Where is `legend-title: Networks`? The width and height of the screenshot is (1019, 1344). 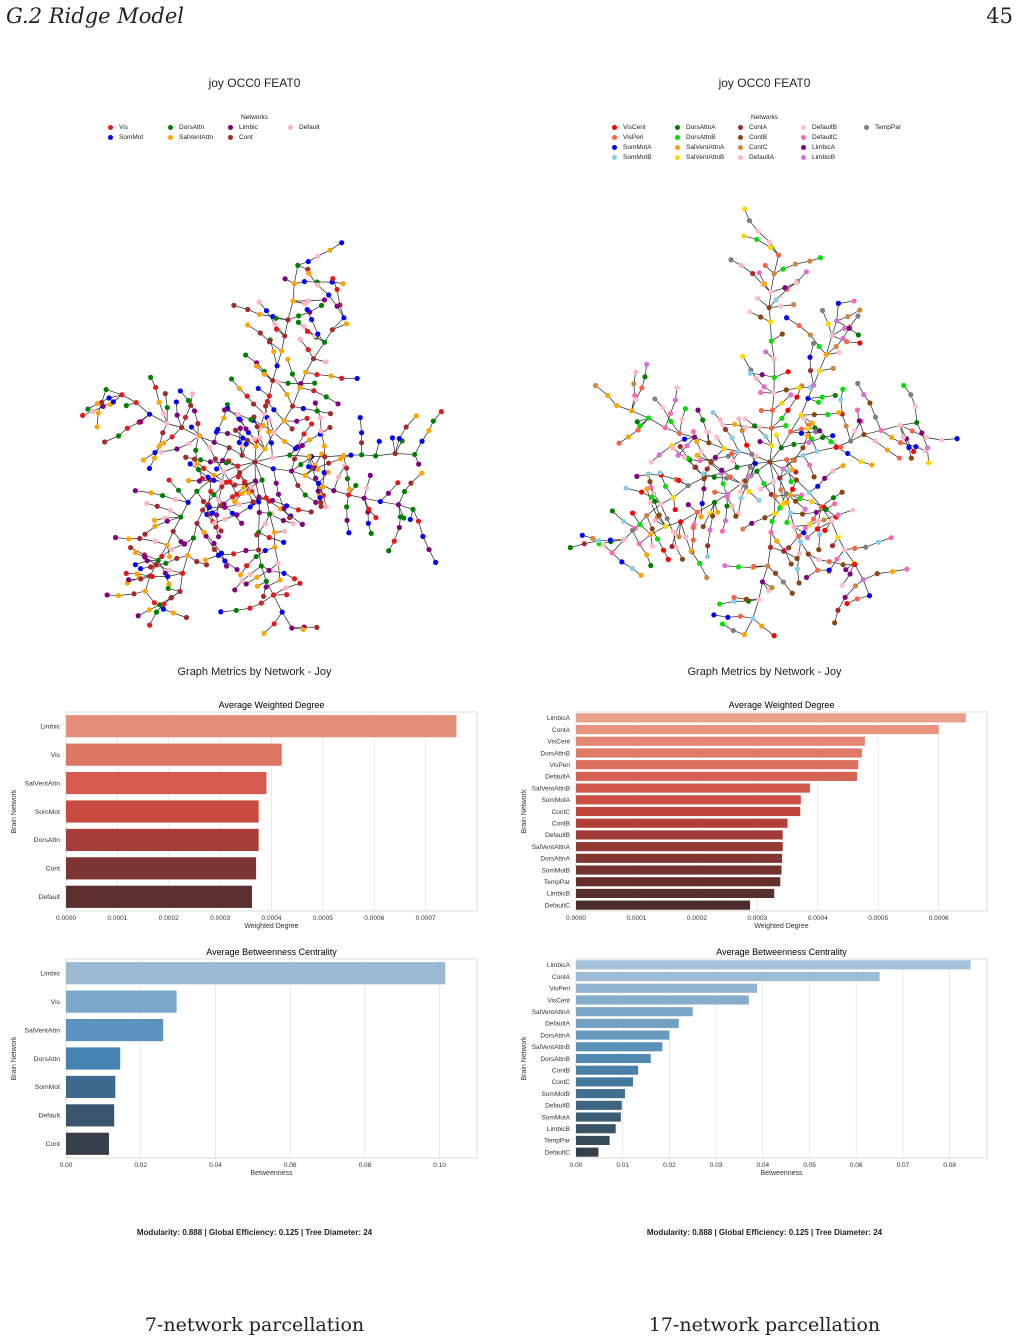 legend-title: Networks is located at coordinates (764, 117).